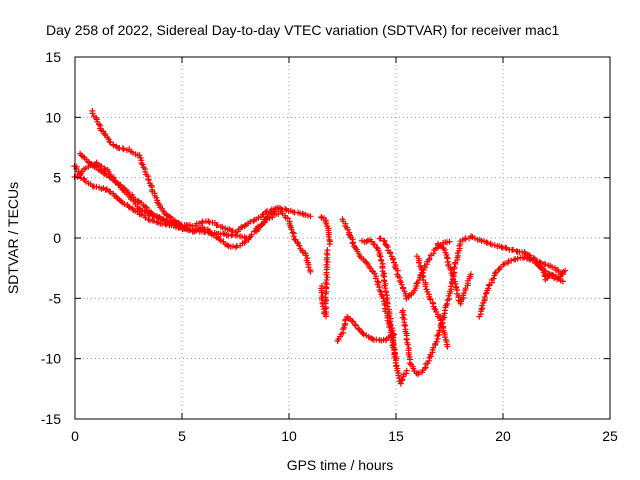  What do you see at coordinates (340, 465) in the screenshot?
I see `x-axis-label: GPS time / hours` at bounding box center [340, 465].